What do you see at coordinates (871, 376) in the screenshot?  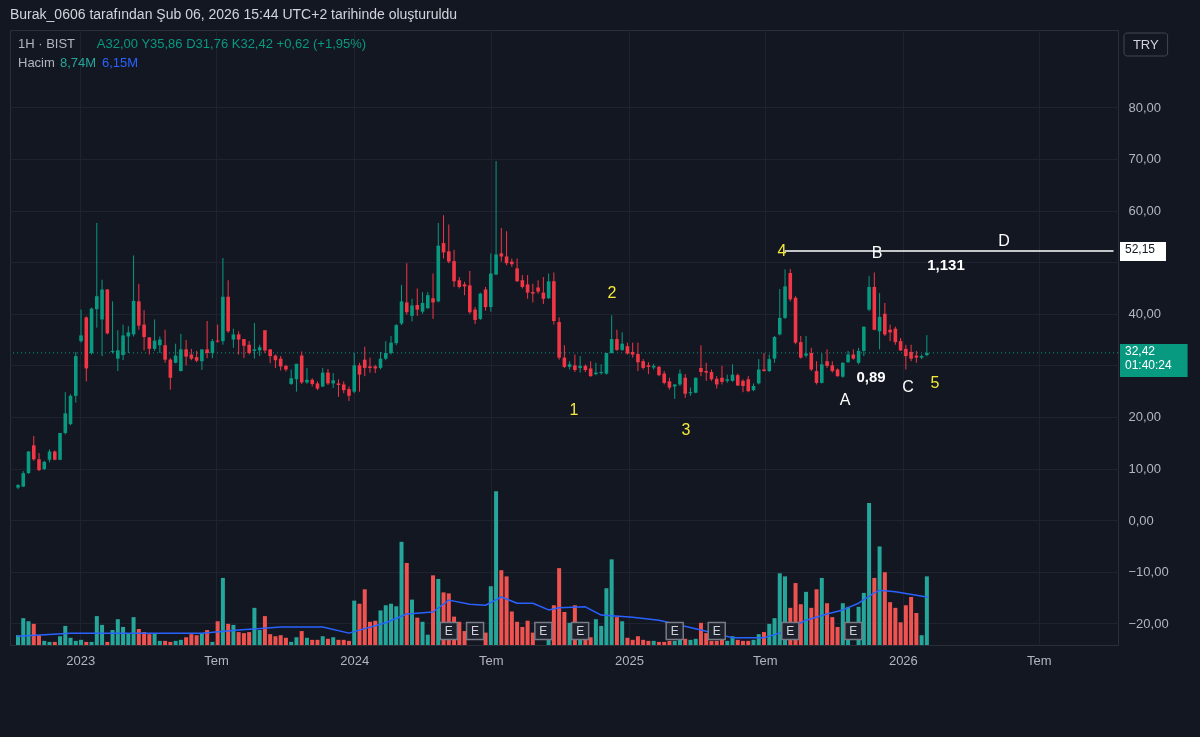 I see `annotation: 0,89` at bounding box center [871, 376].